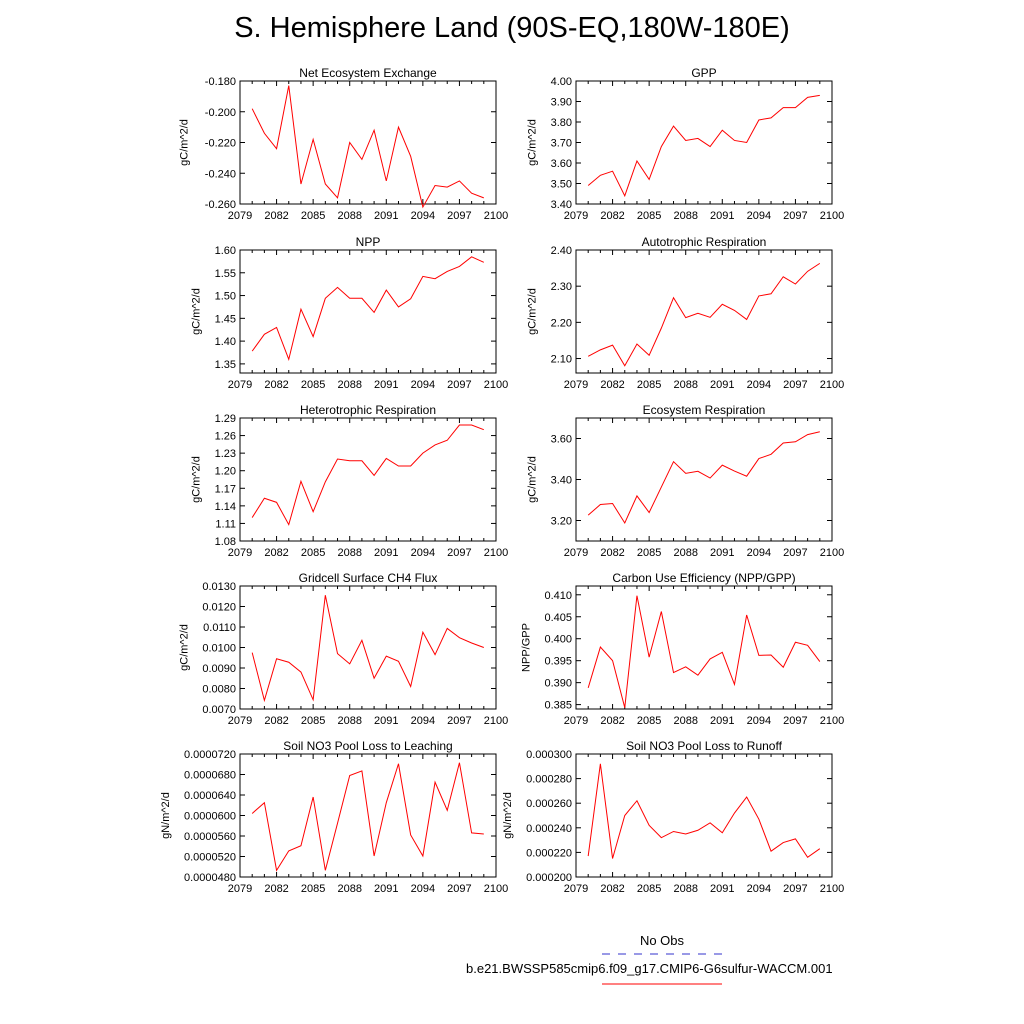 The image size is (1024, 1024). I want to click on y-tick-label: -0.220, so click(220, 144).